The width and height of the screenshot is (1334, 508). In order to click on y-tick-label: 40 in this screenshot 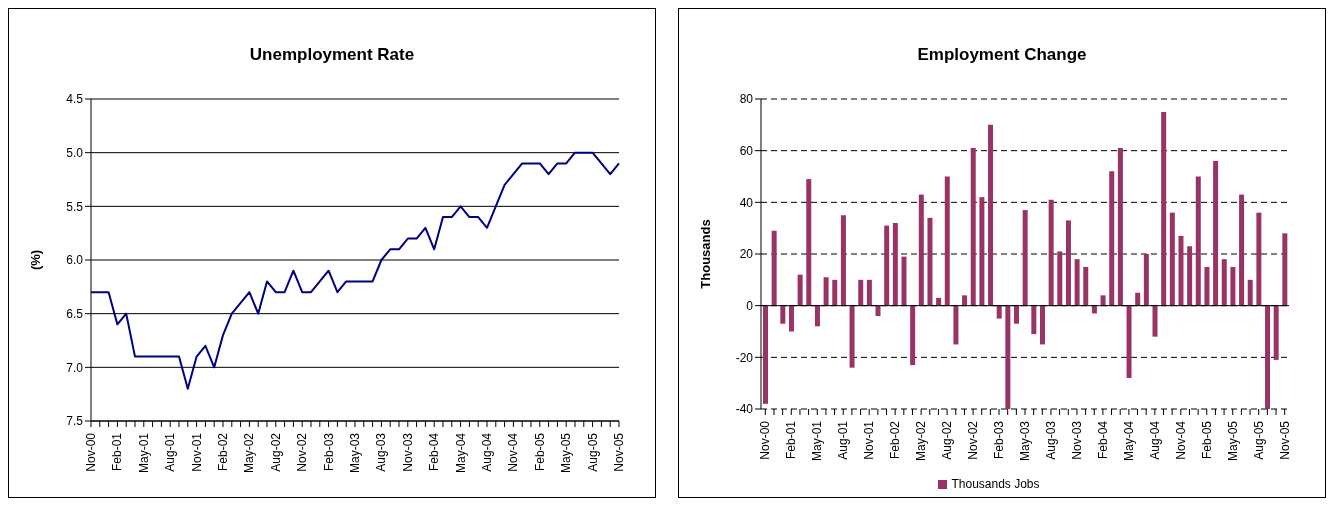, I will do `click(746, 202)`.